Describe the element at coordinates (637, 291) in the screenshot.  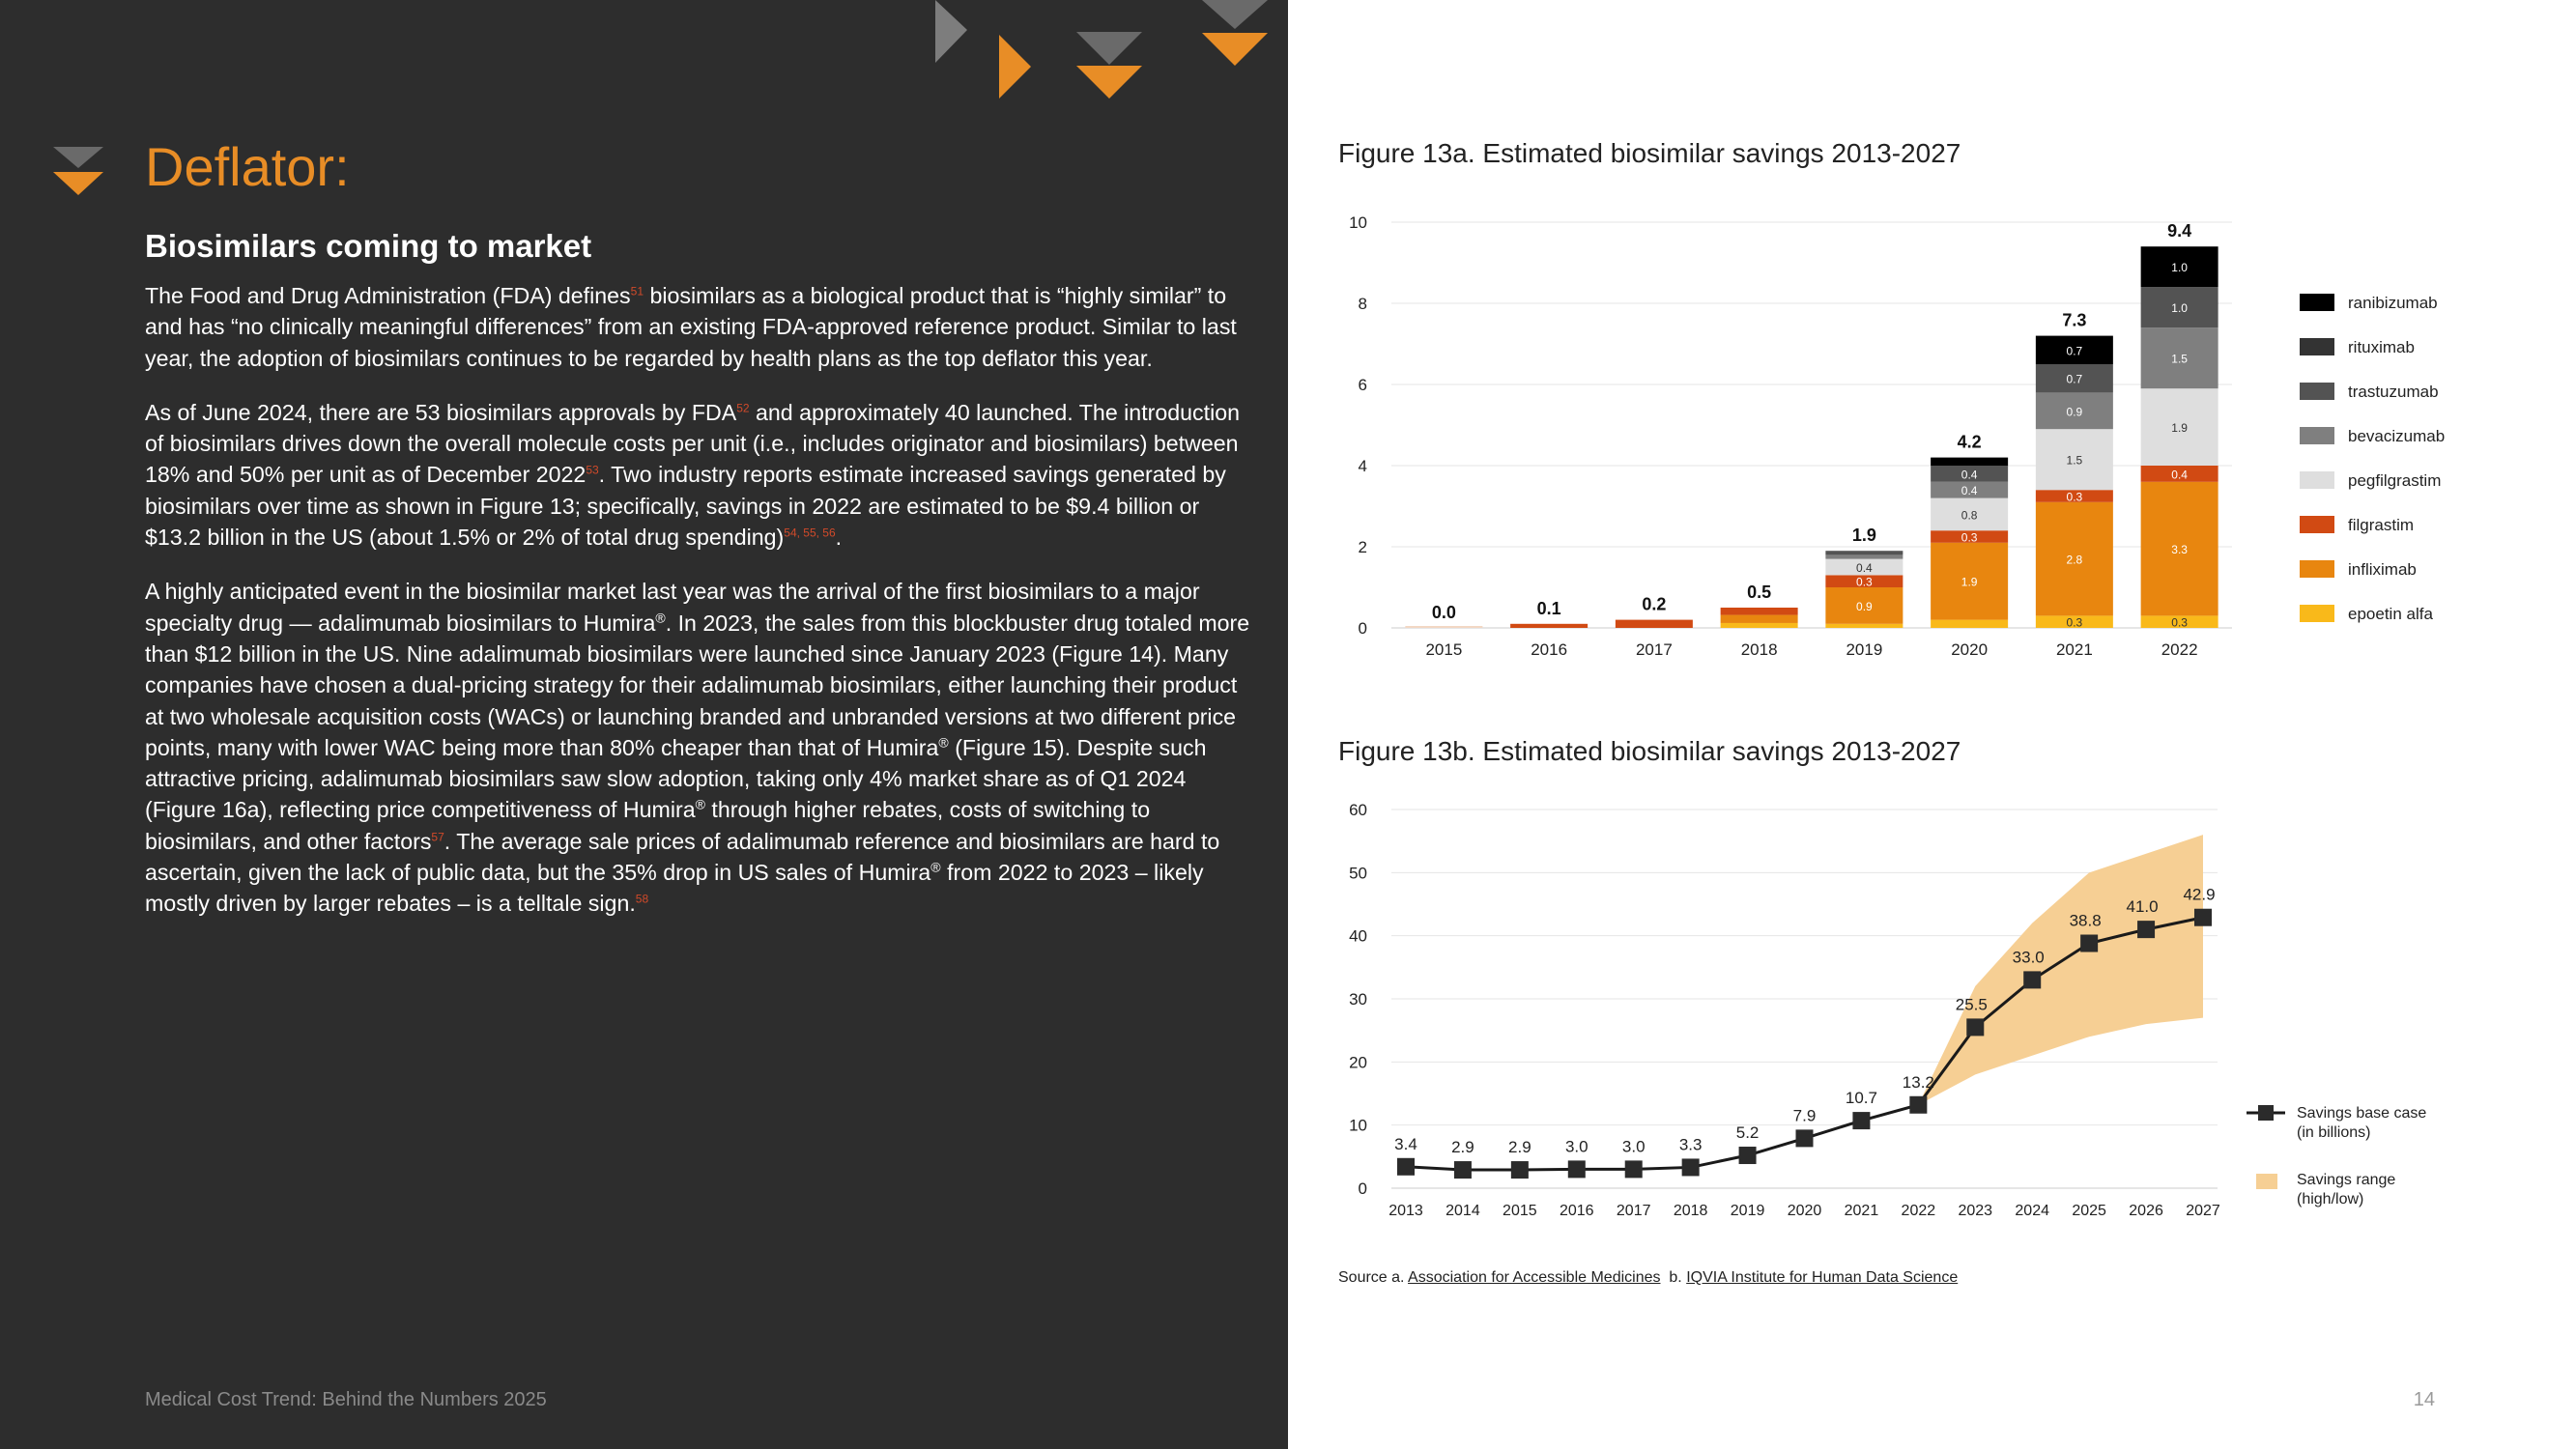
I see `footnote-ref: 51` at that location.